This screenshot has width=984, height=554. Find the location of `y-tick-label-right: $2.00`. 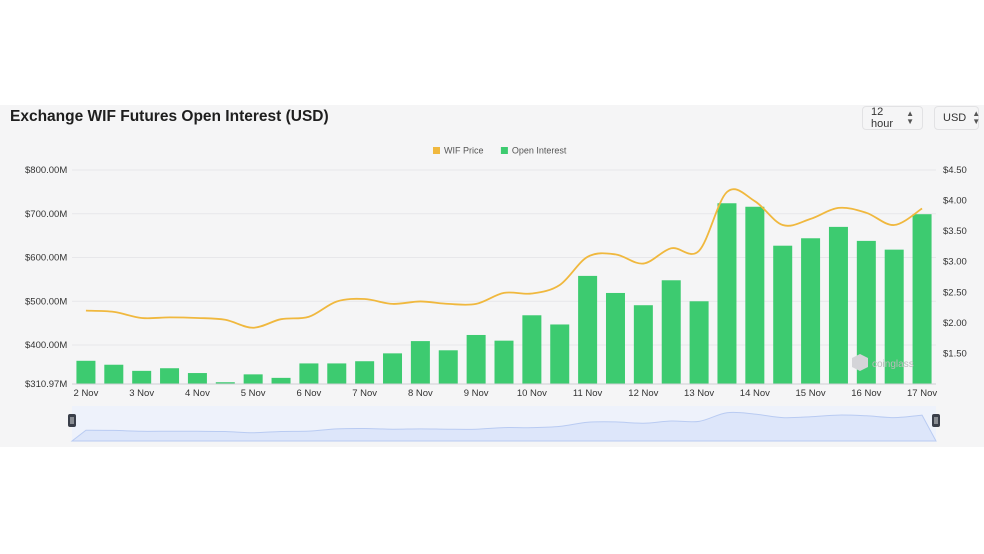

y-tick-label-right: $2.00 is located at coordinates (955, 323).